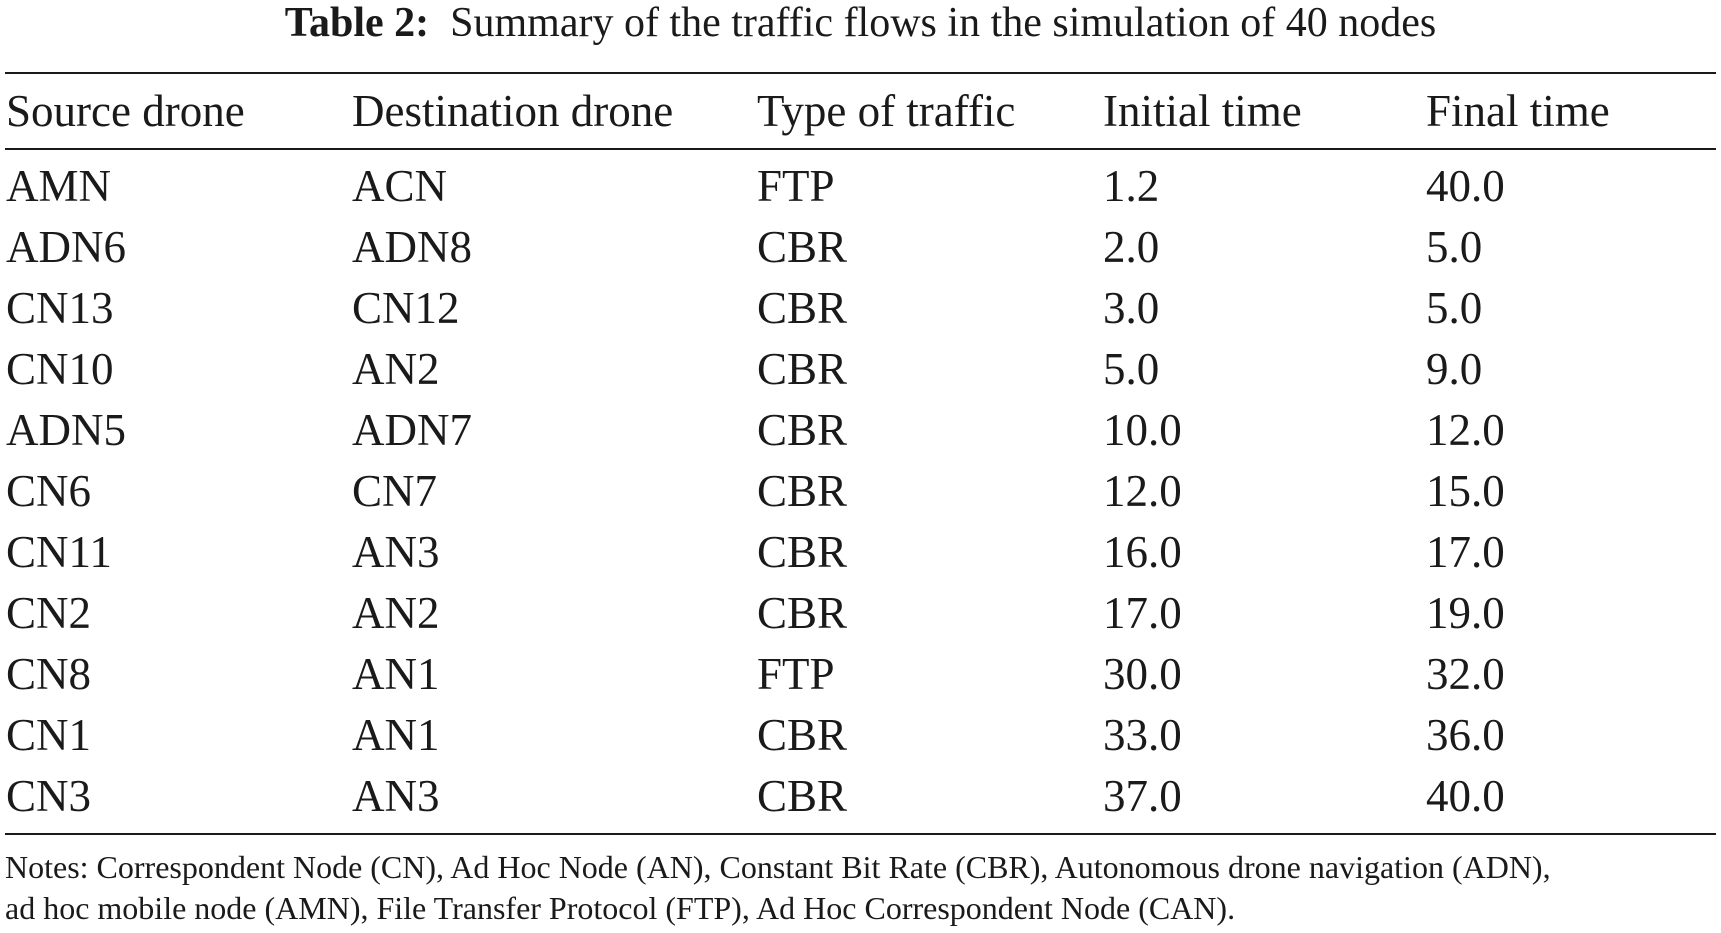  I want to click on cell-source: ADN5, so click(66, 430).